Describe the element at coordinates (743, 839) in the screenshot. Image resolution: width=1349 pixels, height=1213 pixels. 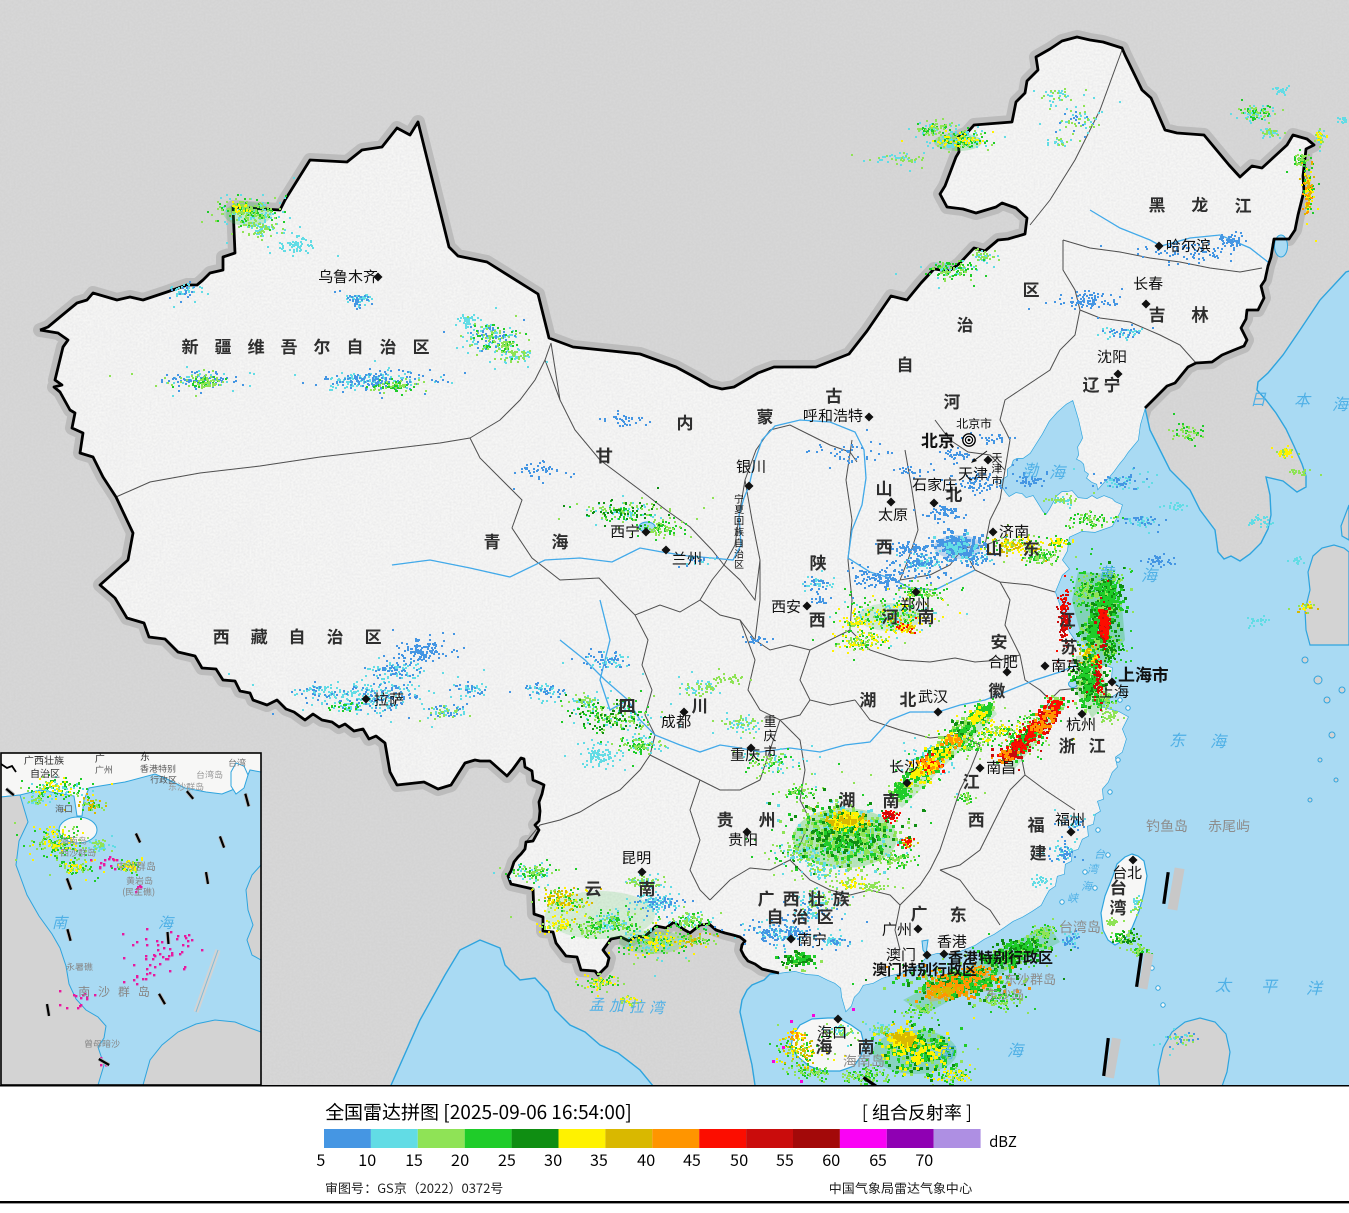
I see `svg-text: 贵阳` at that location.